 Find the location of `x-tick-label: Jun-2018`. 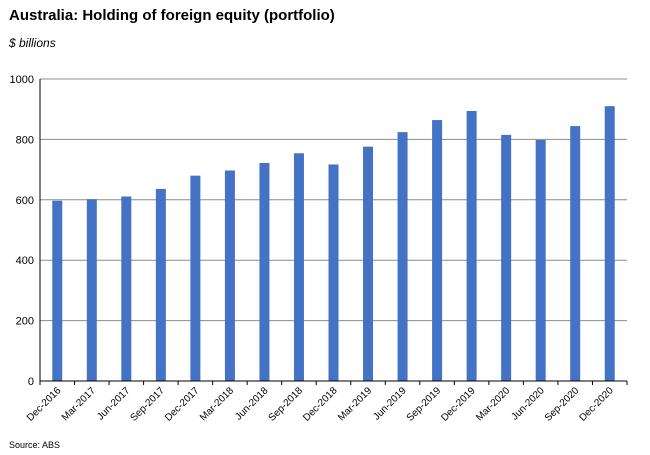

x-tick-label: Jun-2018 is located at coordinates (252, 404).